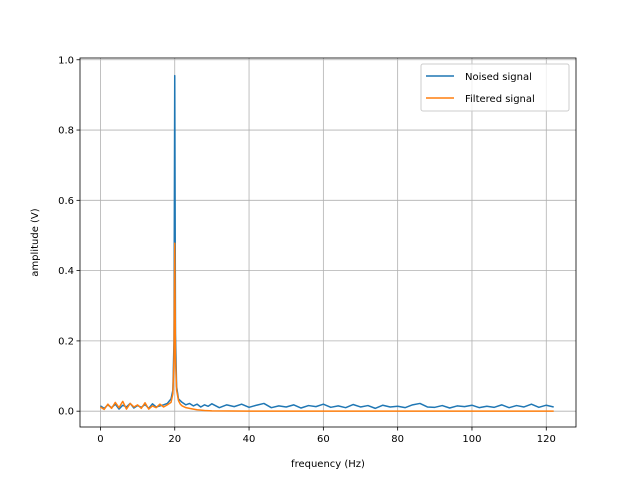  I want to click on legend: Noised signal Filtered signal, so click(495, 87).